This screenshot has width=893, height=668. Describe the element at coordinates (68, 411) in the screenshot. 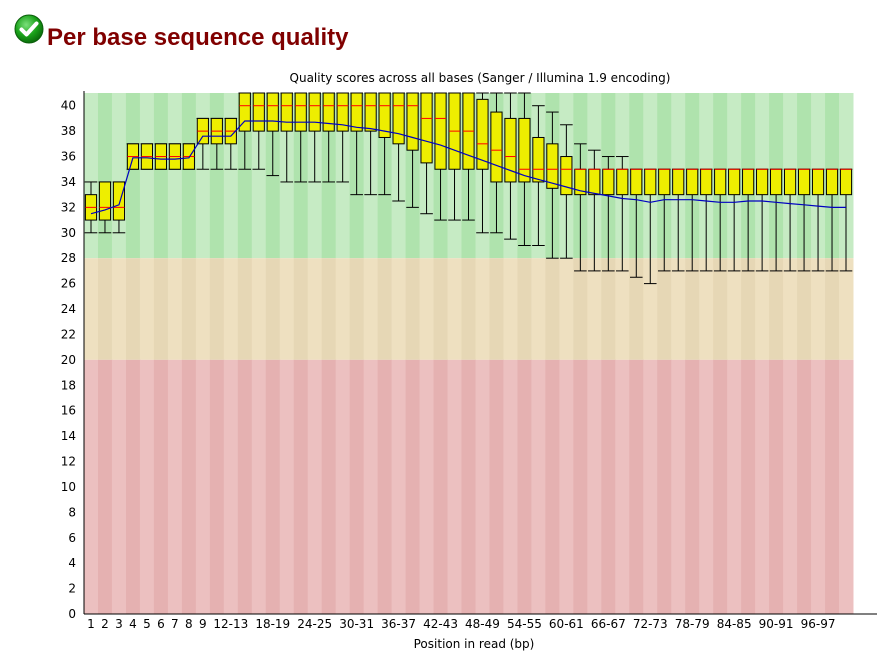

I see `y-tick-label: 16` at that location.